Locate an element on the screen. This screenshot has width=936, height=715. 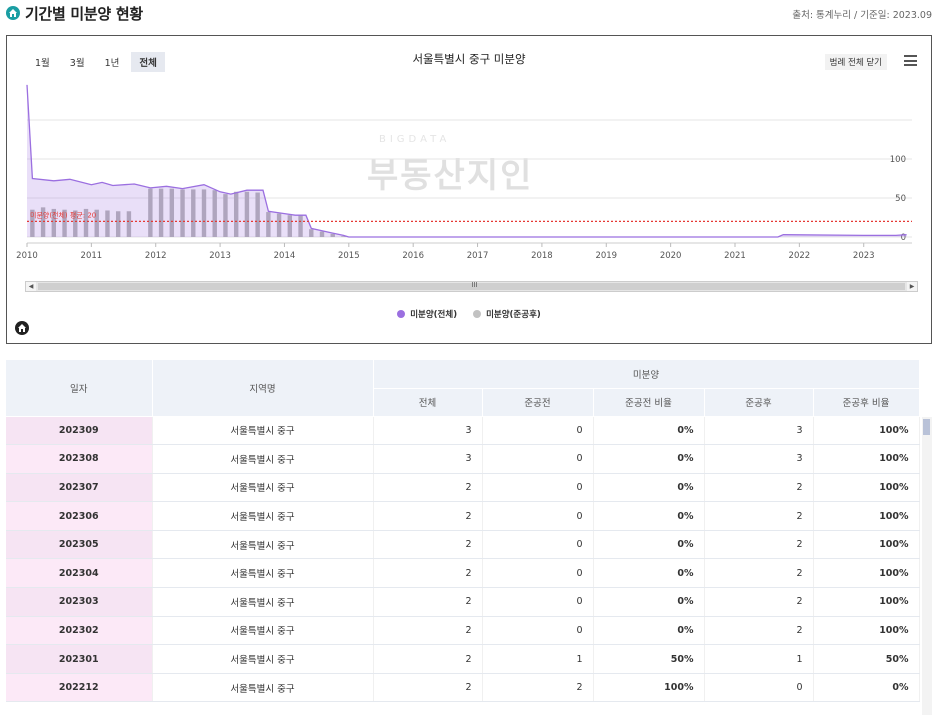
table-row: 202212 서울특별시 중구 2 2 100% 0 0% is located at coordinates (463, 688).